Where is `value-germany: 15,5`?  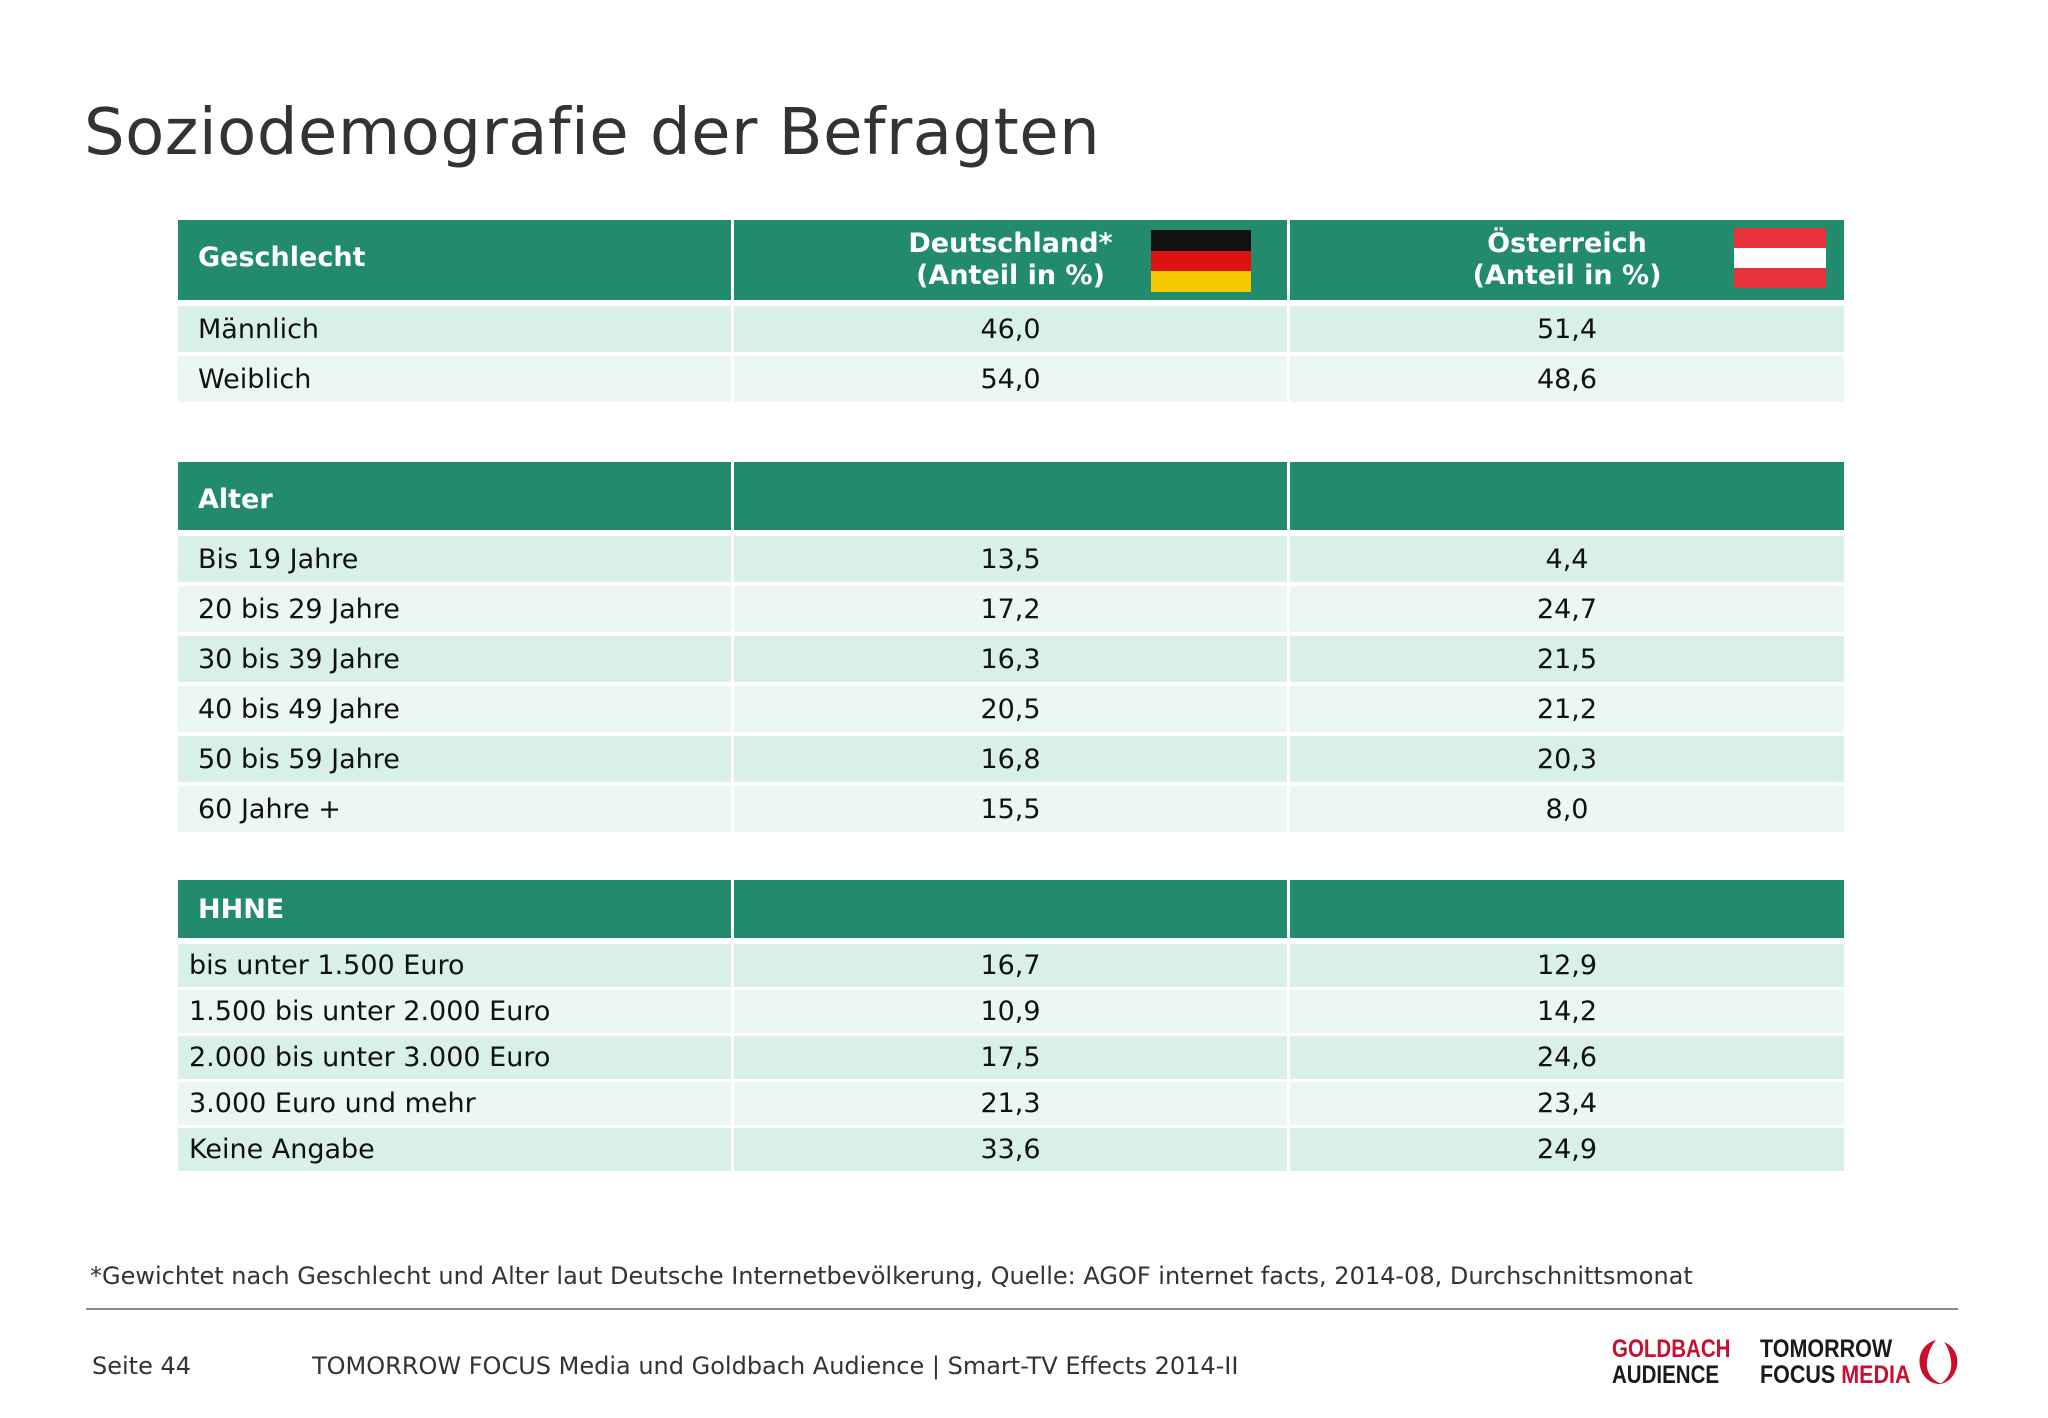
value-germany: 15,5 is located at coordinates (1011, 809).